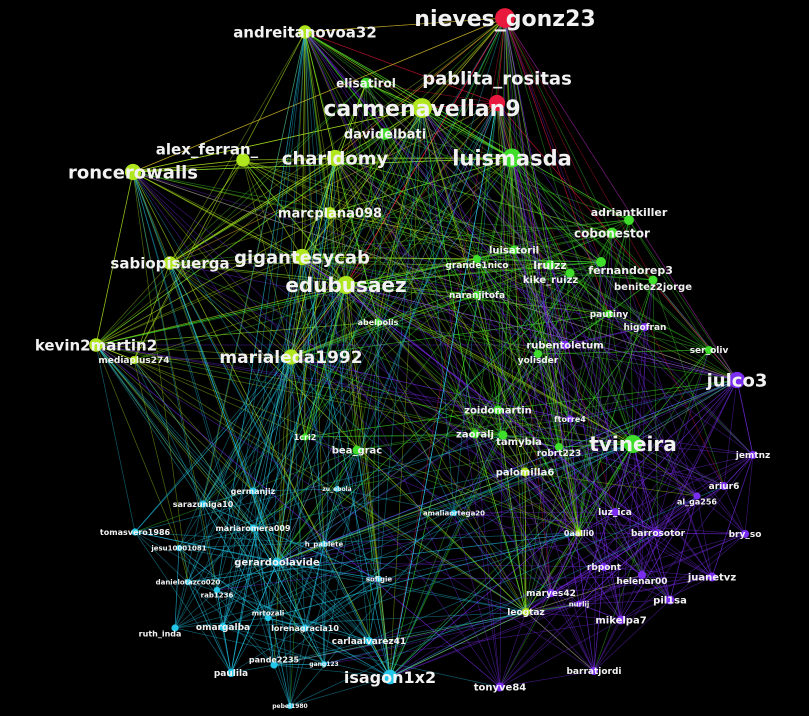 The width and height of the screenshot is (809, 716). Describe the element at coordinates (305, 32) in the screenshot. I see `node-andreitanovoa32` at that location.